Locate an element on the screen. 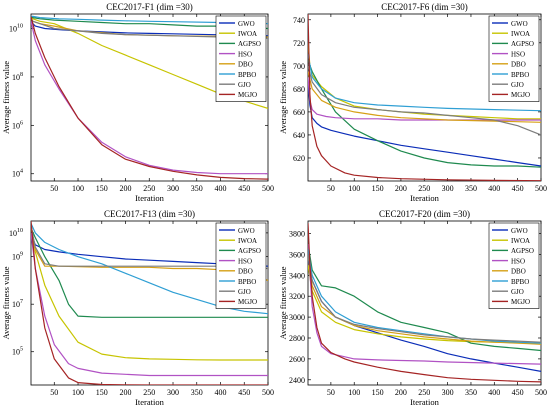  y-tick-label: 3200 is located at coordinates (297, 296).